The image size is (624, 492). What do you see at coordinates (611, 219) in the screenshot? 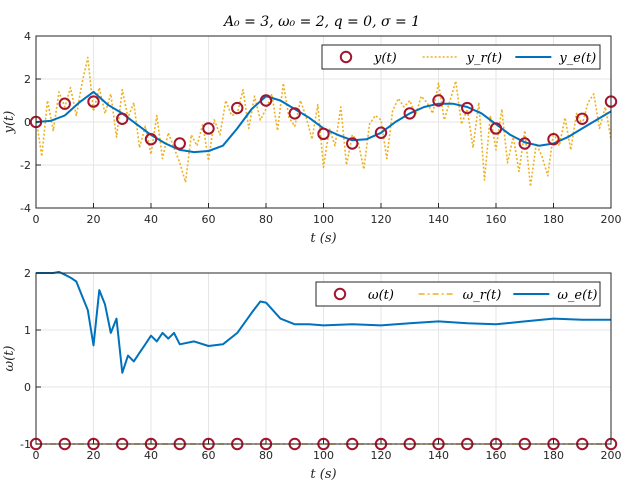
I see `p0-x-tick-label: 200` at bounding box center [611, 219].